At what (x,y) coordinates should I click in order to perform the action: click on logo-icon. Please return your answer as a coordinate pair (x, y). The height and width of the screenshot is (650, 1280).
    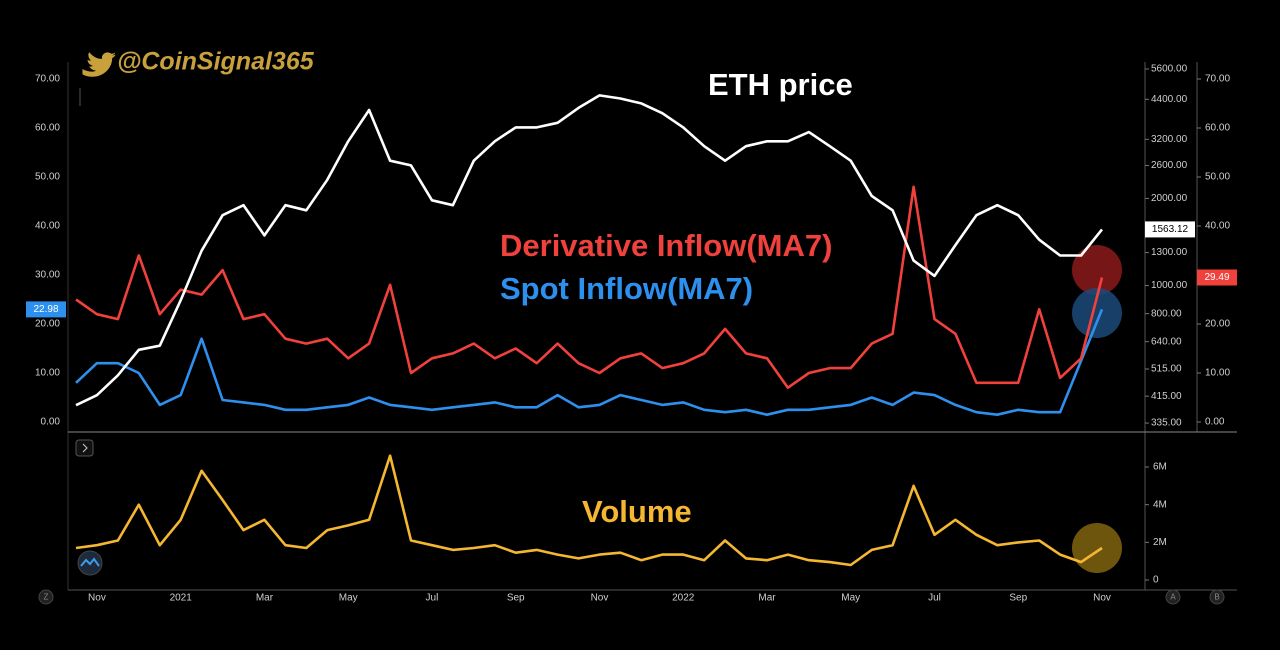
    Looking at the image, I should click on (90, 562).